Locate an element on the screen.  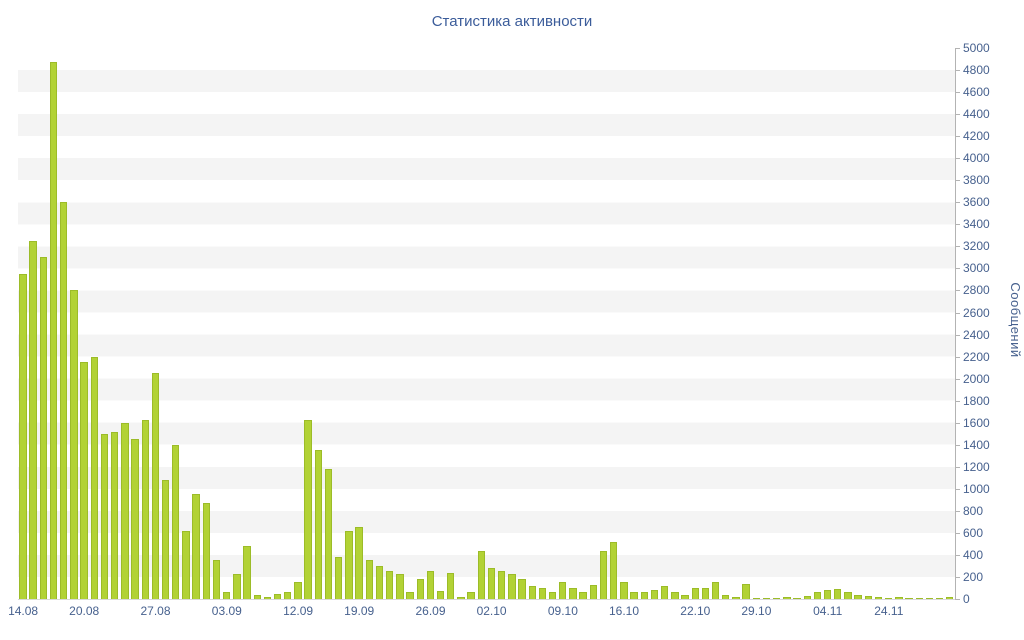
y-tick-label: 1400 is located at coordinates (976, 444).